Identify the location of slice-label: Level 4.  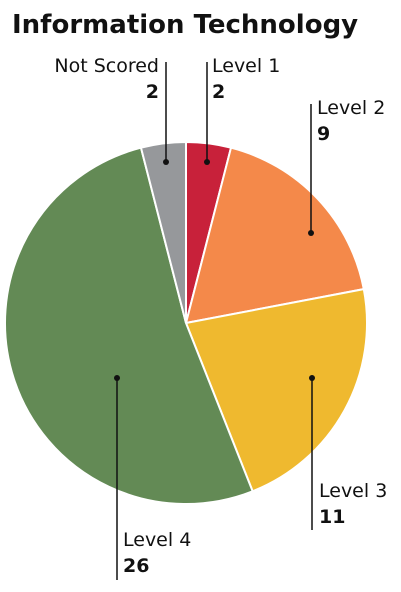
(157, 540).